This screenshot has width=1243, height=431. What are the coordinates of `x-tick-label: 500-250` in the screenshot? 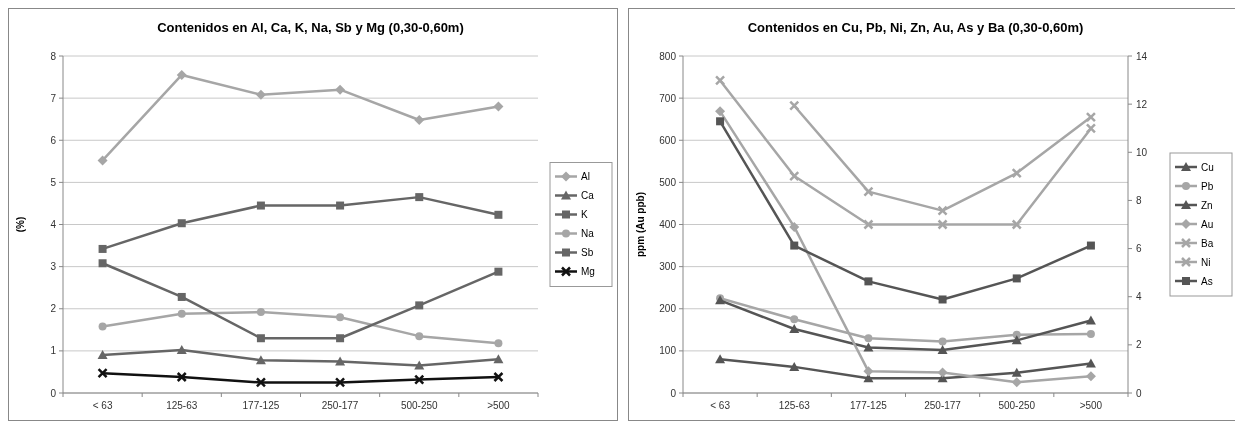 It's located at (419, 405).